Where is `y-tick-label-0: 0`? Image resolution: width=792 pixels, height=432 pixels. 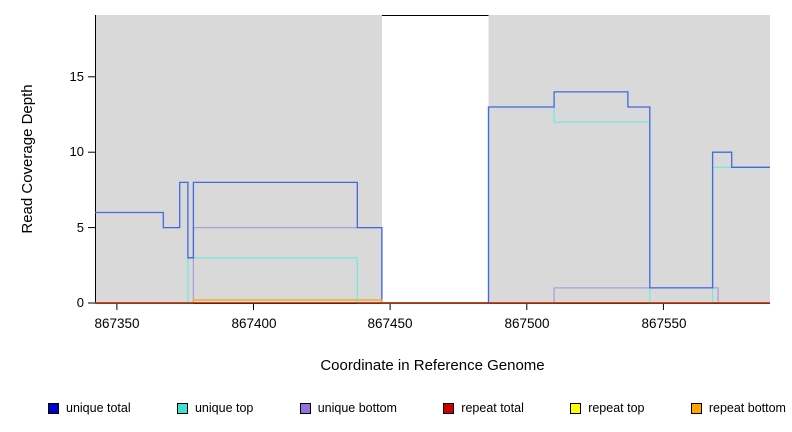 y-tick-label-0: 0 is located at coordinates (80, 302).